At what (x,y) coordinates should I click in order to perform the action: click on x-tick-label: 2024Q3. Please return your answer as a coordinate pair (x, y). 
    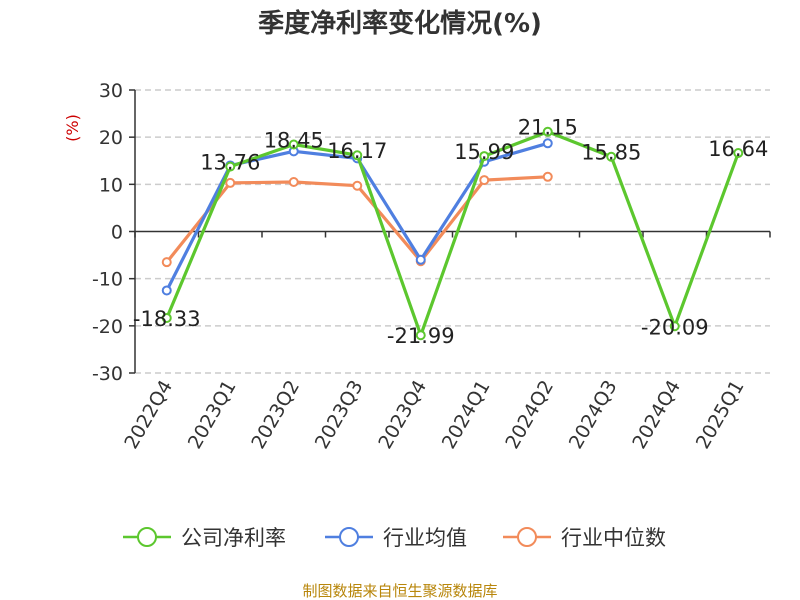
    Looking at the image, I should click on (593, 415).